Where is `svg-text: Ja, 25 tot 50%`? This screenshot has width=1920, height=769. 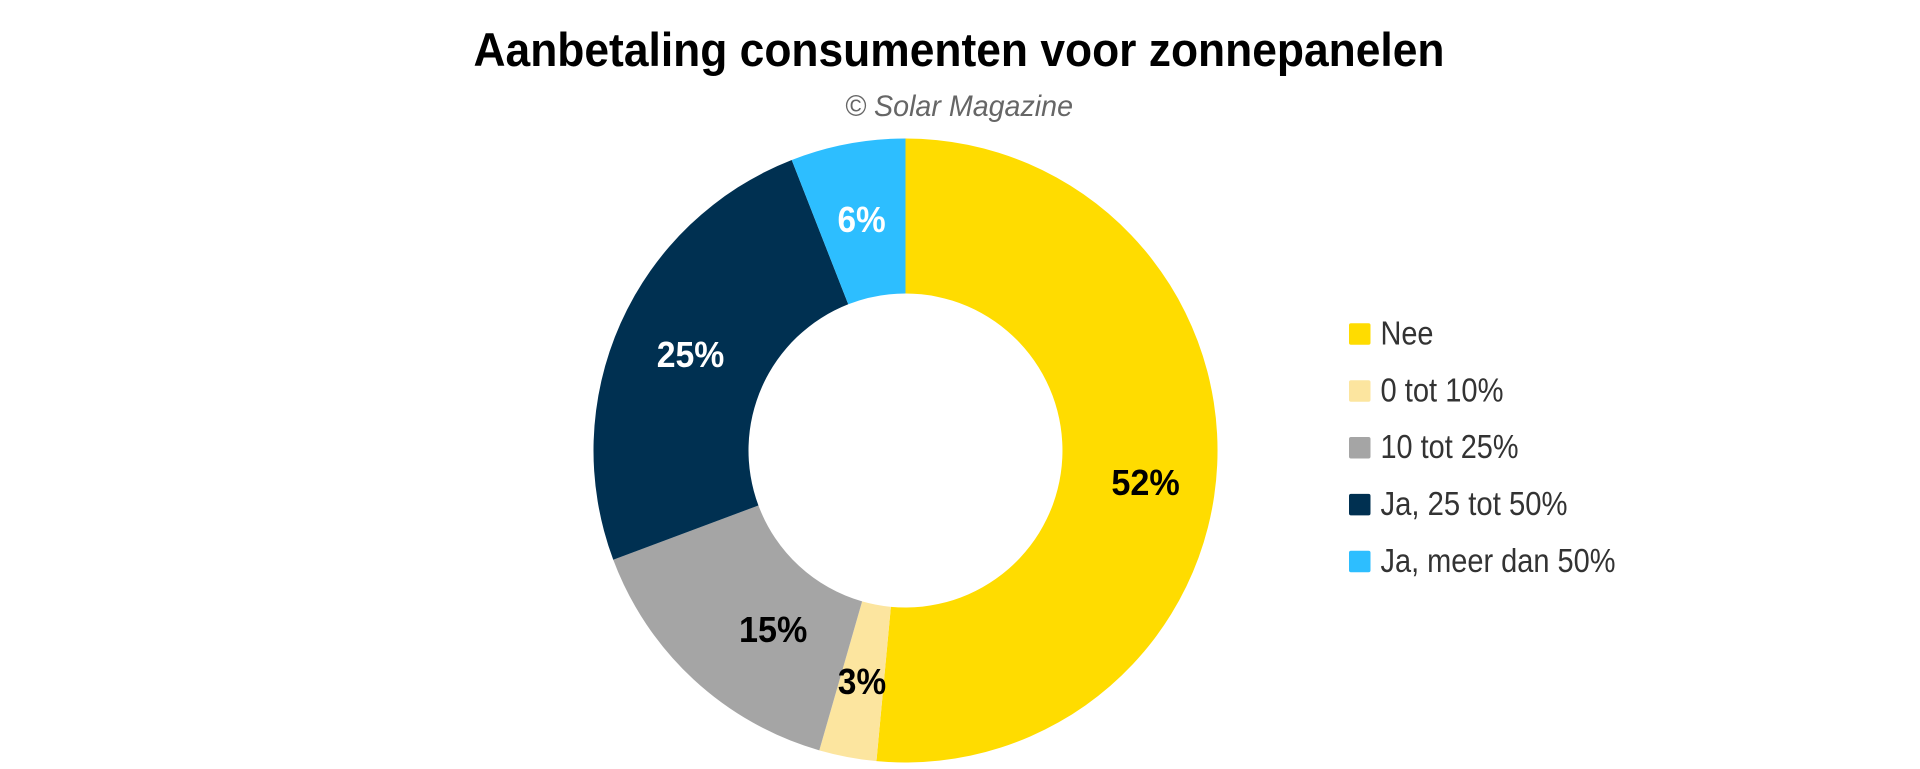 svg-text: Ja, 25 tot 50% is located at coordinates (1474, 503).